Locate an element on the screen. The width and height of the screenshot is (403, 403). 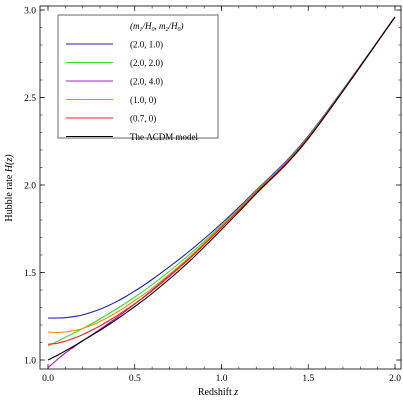
x-axis-label-var: z is located at coordinates (235, 392).